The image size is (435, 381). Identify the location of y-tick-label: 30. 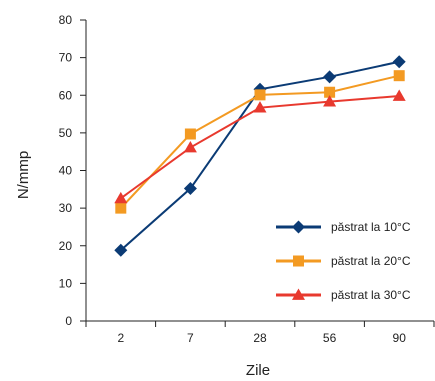
(66, 208).